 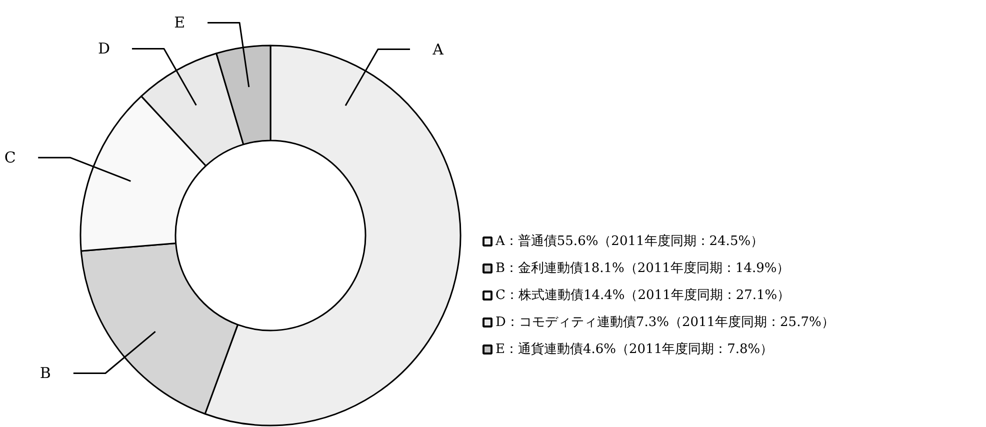 What do you see at coordinates (104, 49) in the screenshot?
I see `text: D` at bounding box center [104, 49].